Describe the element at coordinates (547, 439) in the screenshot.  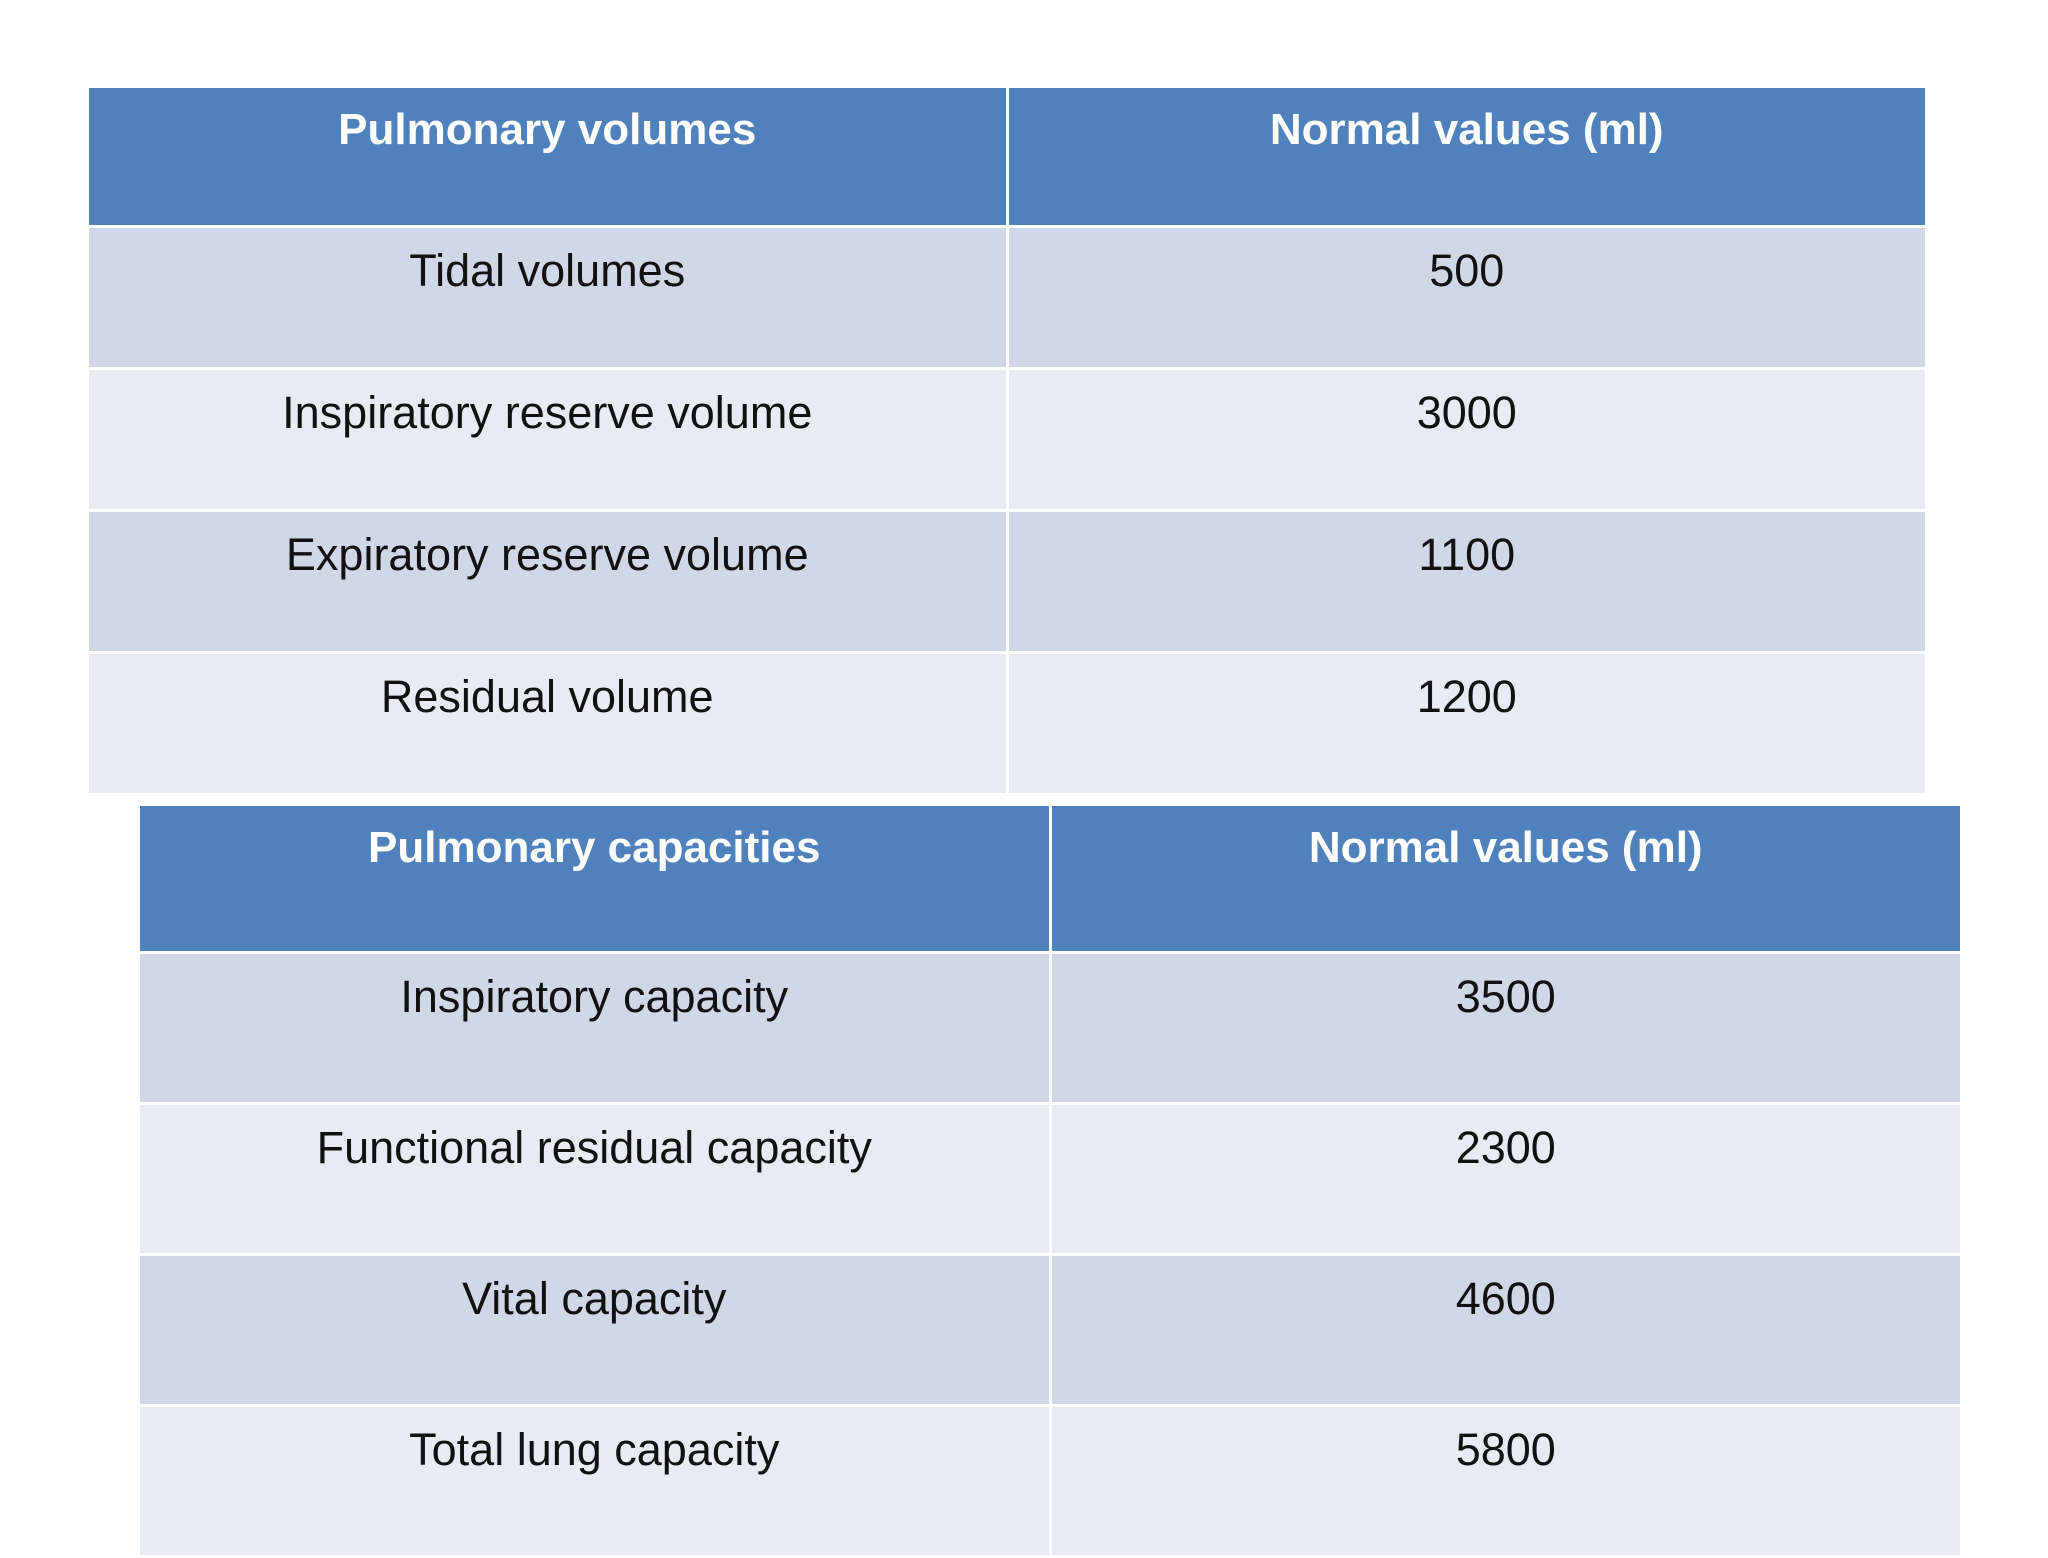
I see `row-label-cell: Inspiratory reserve volume` at that location.